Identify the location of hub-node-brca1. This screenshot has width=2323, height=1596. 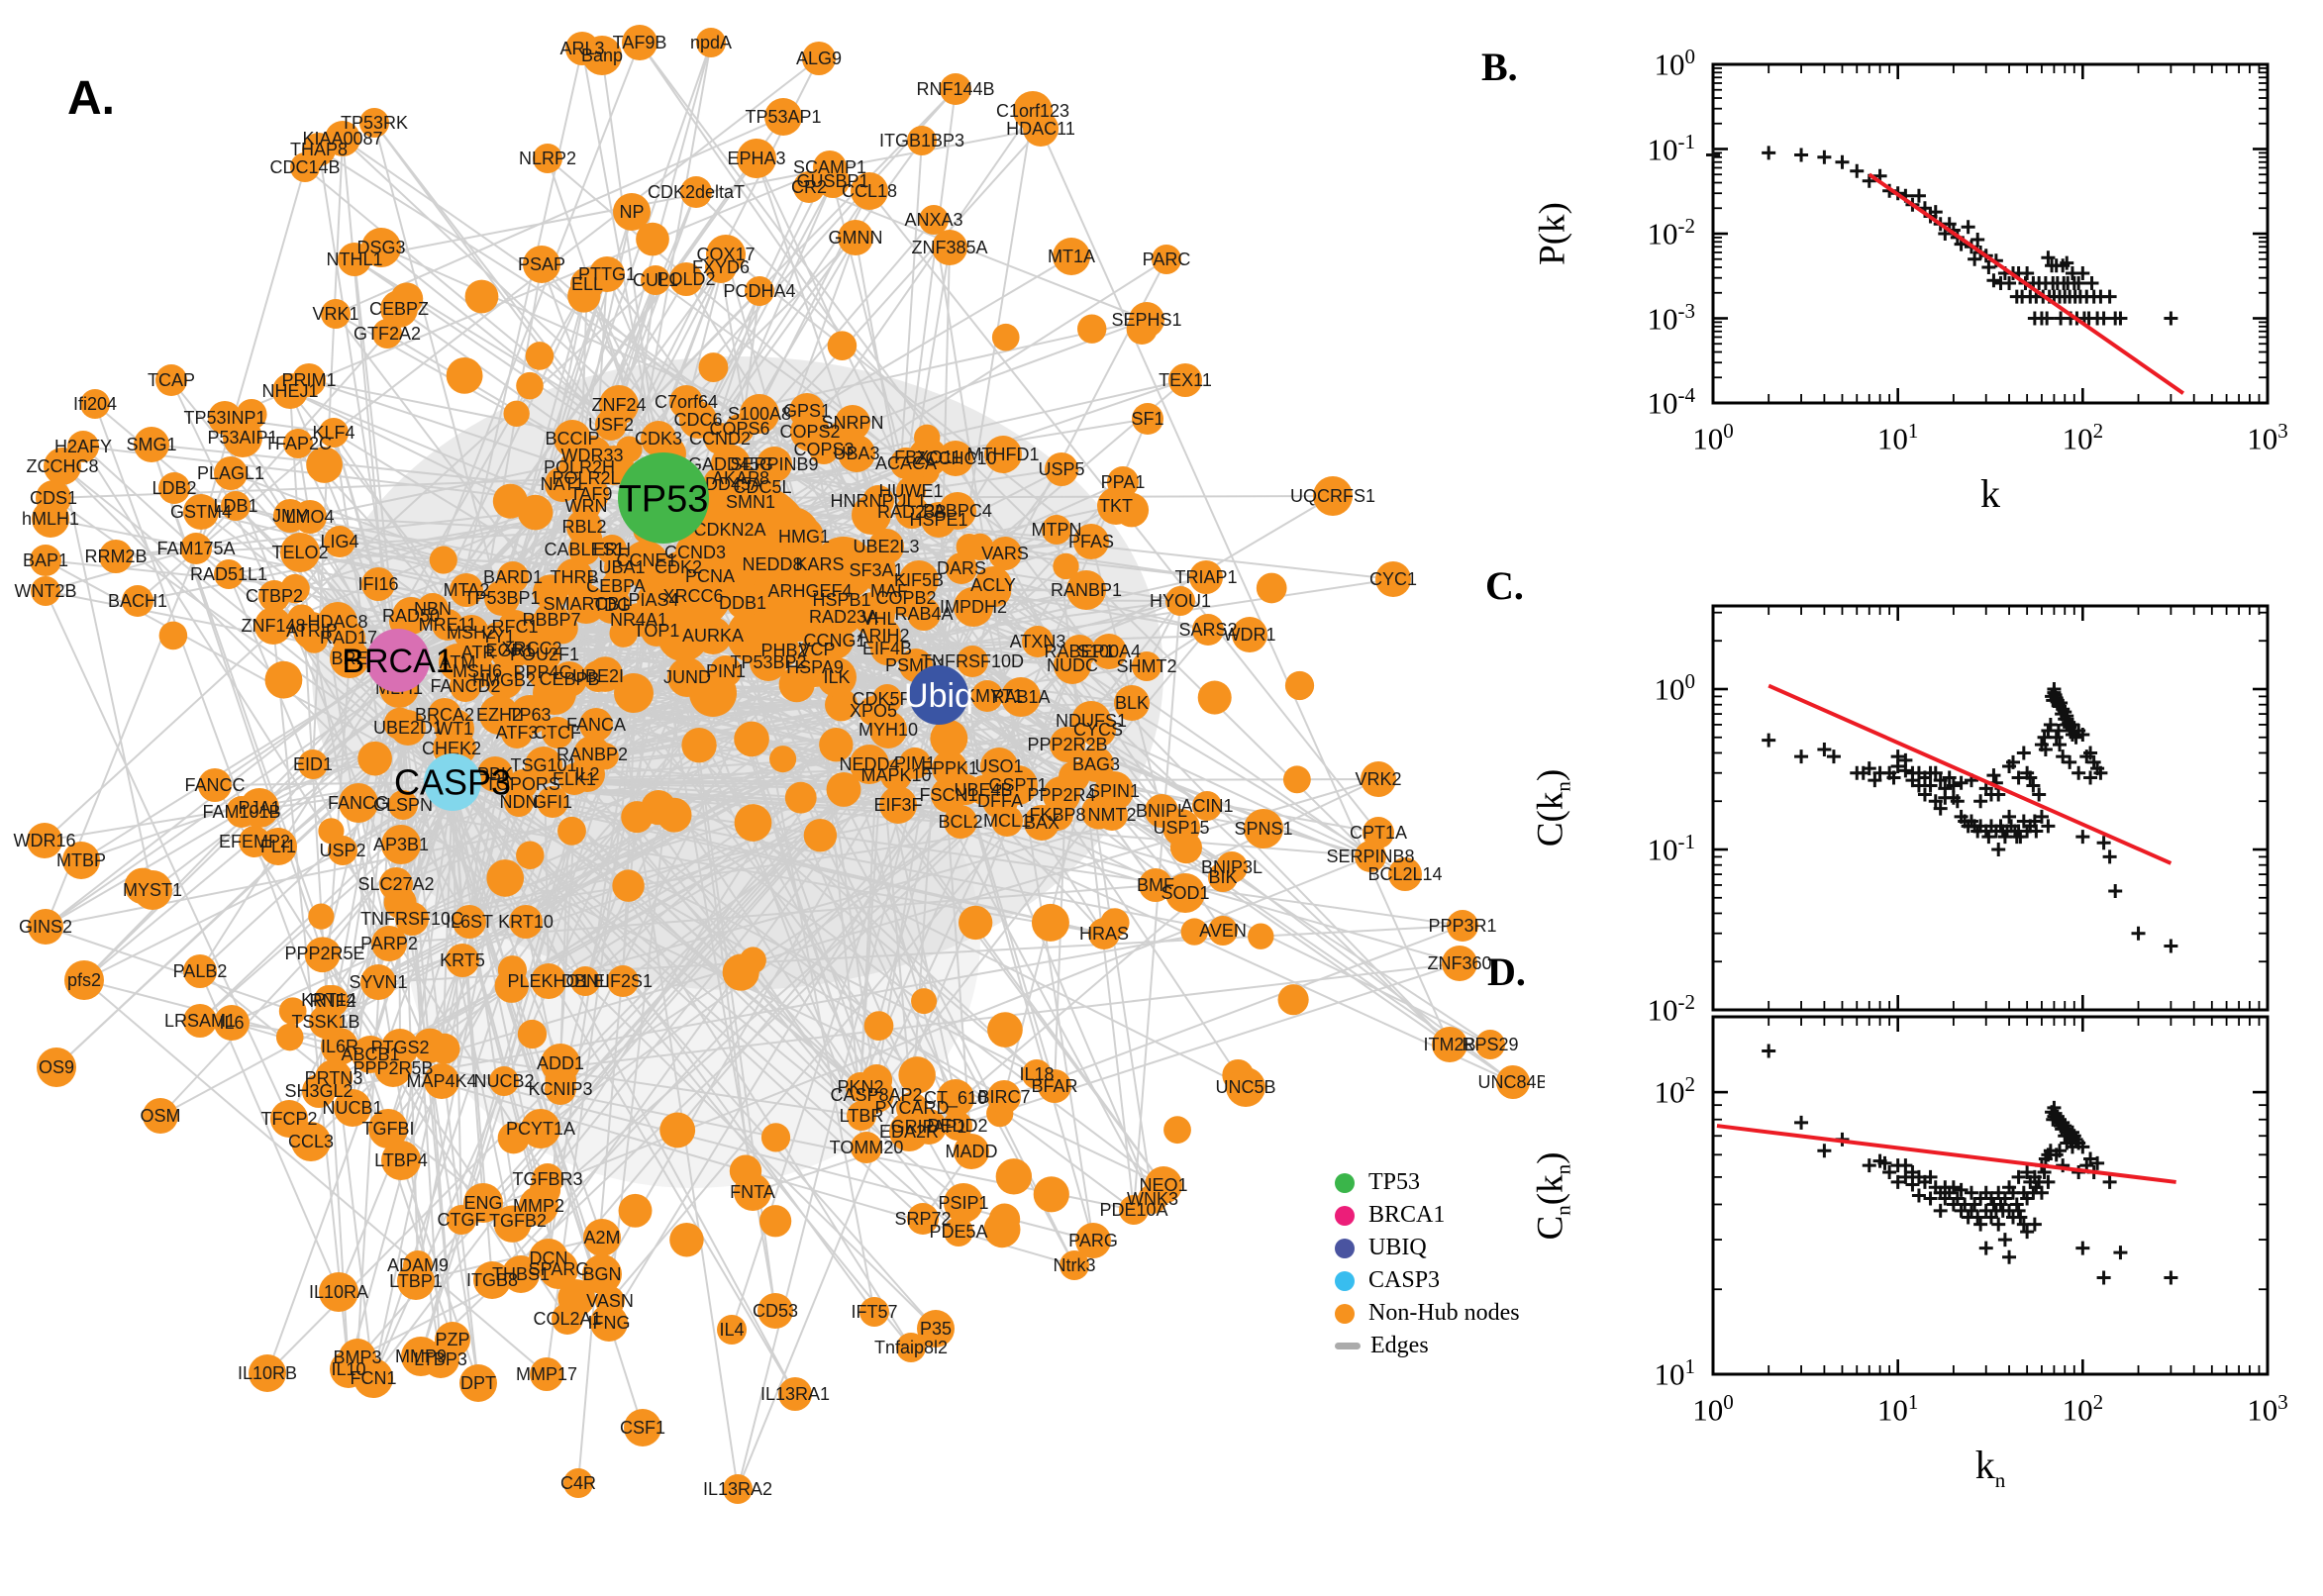
(398, 661).